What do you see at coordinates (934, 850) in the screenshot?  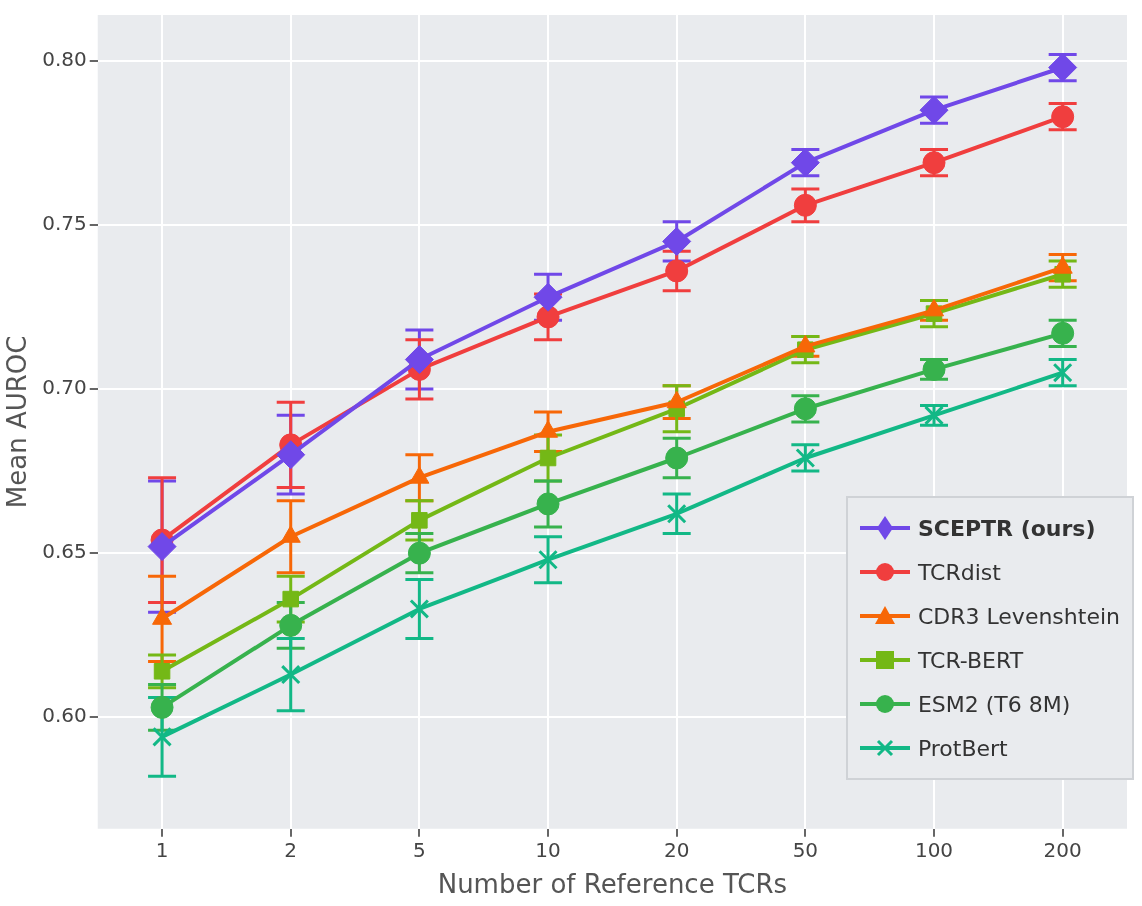 I see `x-tick-label: 100` at bounding box center [934, 850].